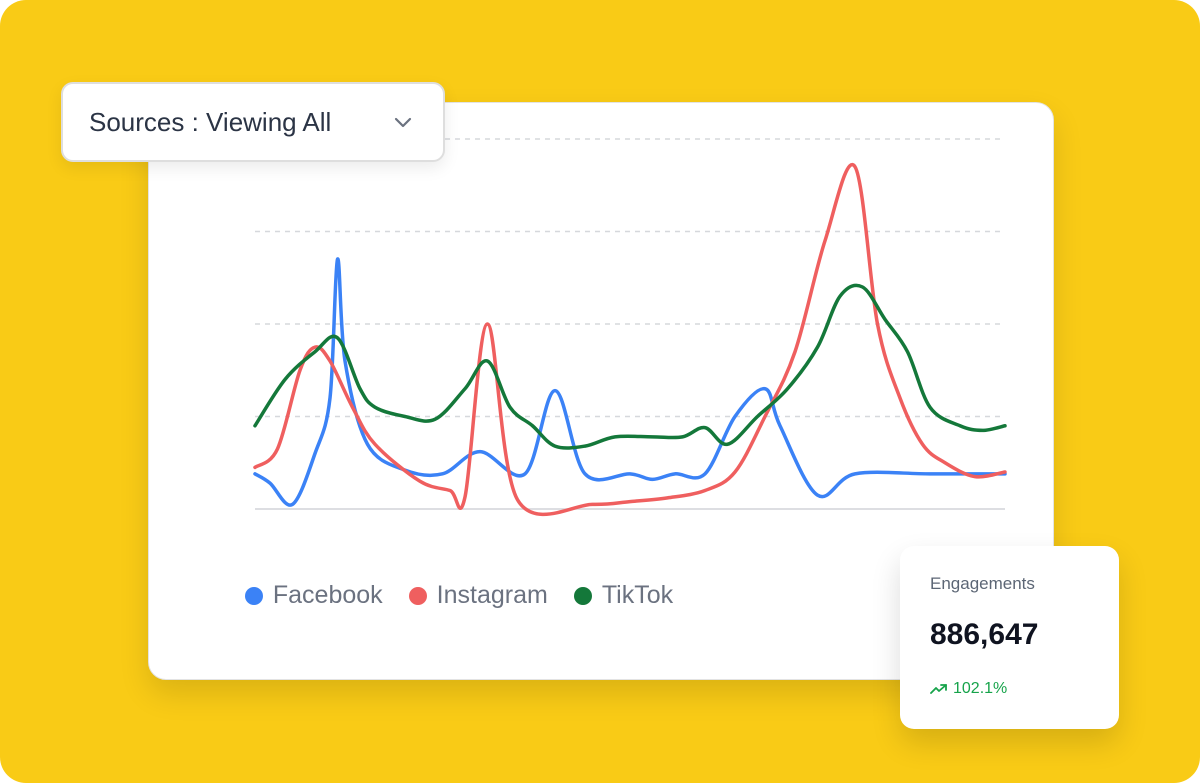  I want to click on engagements-card: Engagements 886,647 102.1%, so click(1009, 637).